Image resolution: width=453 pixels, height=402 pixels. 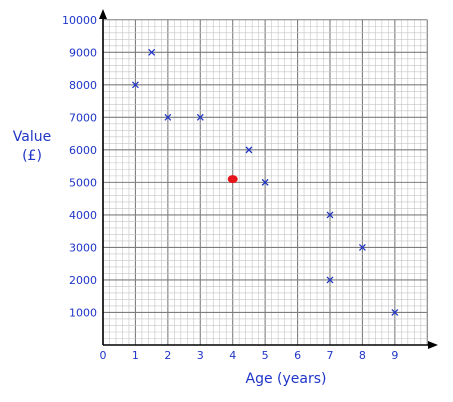 I want to click on y-tick-label: 1000, so click(x=83, y=312).